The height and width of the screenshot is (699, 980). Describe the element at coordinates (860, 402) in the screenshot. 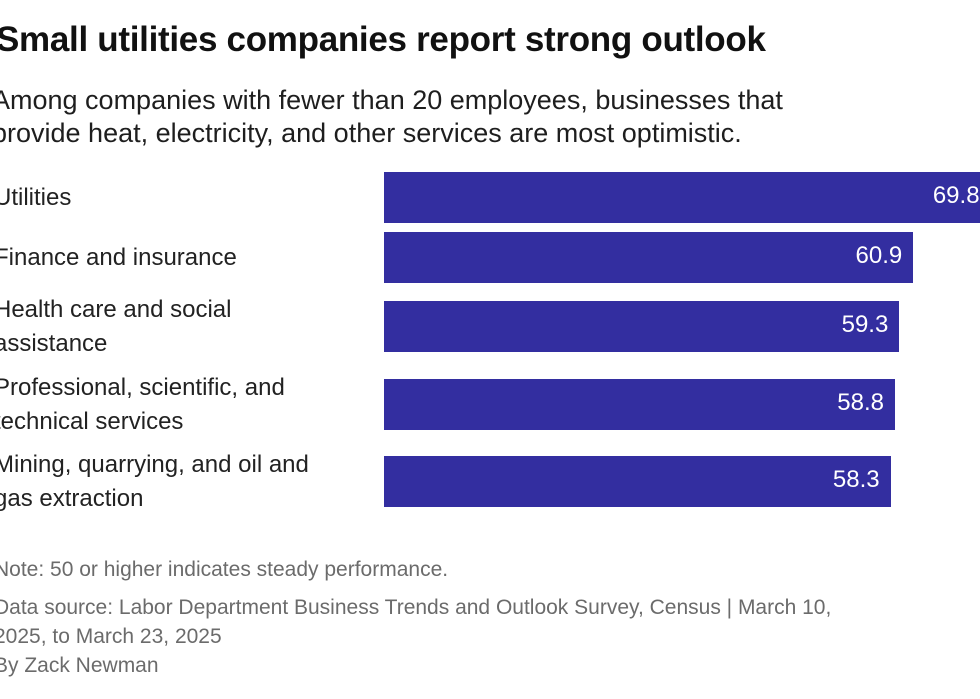

I see `value-label: 58.8` at that location.